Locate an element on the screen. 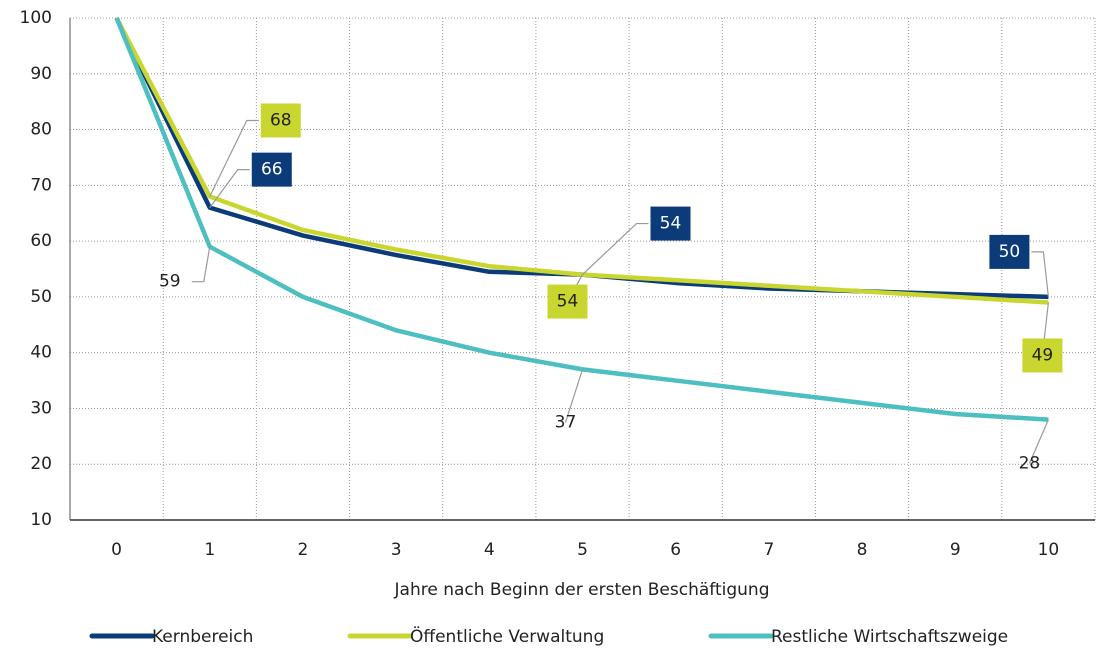 The image size is (1110, 653). data-label: 66 is located at coordinates (272, 170).